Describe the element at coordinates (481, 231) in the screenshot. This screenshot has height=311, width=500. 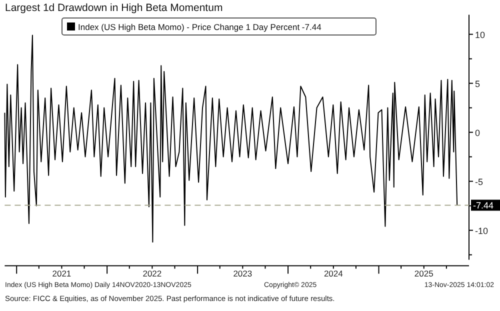
I see `y-tick-label: -10` at that location.